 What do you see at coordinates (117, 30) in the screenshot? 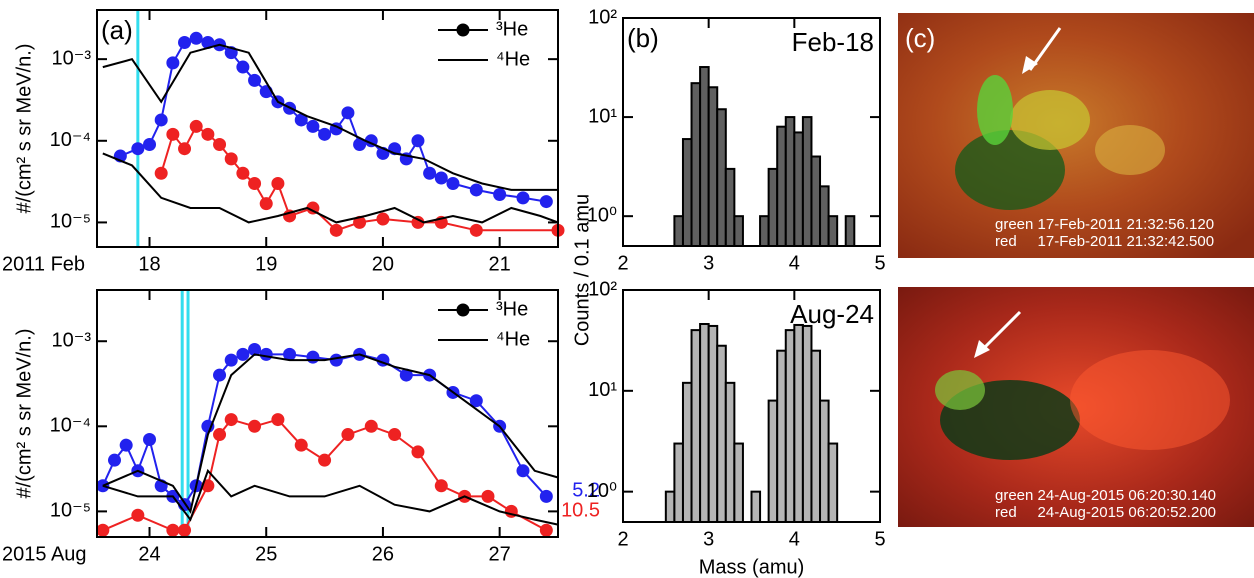
I see `panel-label: (a)` at bounding box center [117, 30].